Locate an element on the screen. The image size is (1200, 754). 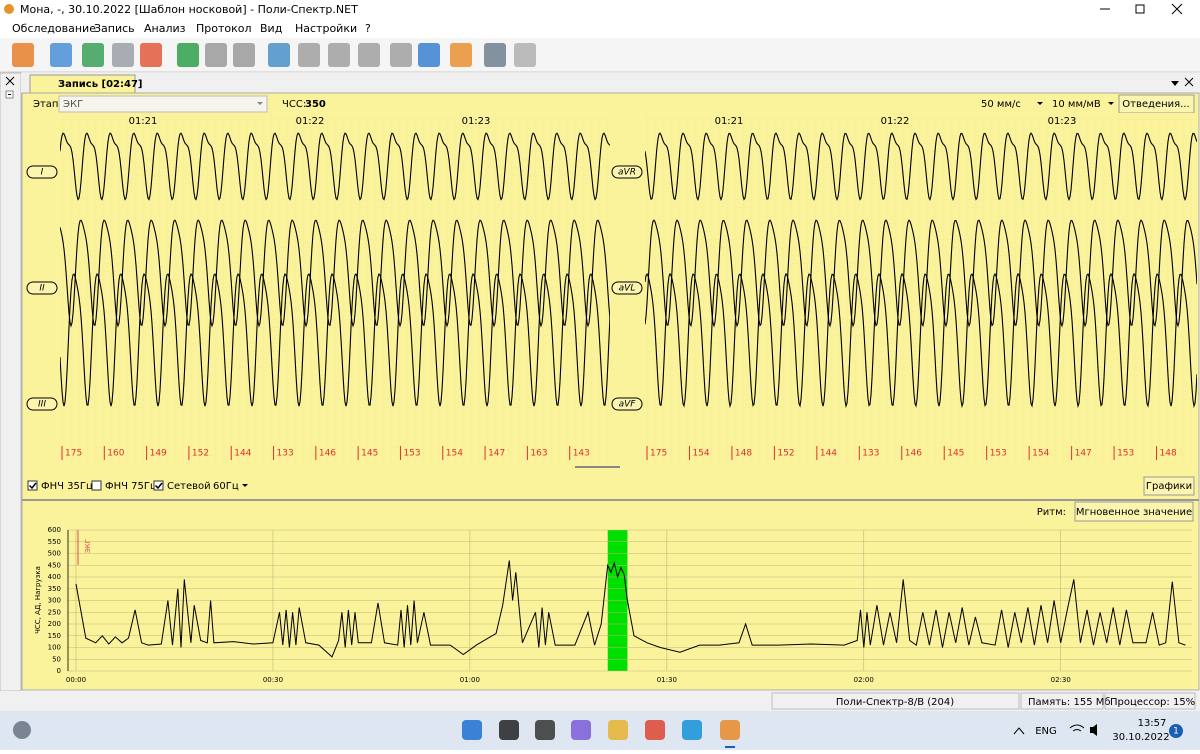
wifi-icon is located at coordinates (1077, 728).